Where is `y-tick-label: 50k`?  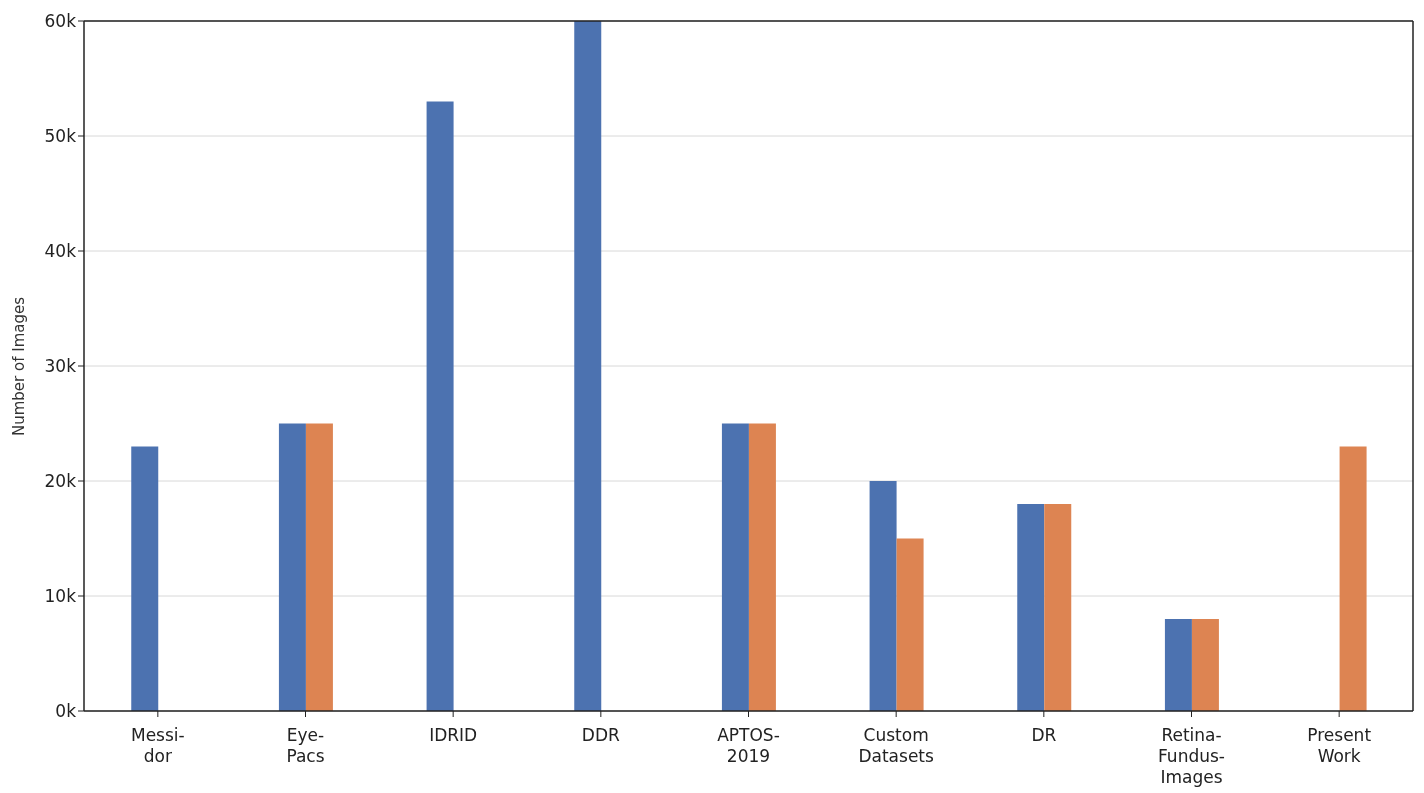
y-tick-label: 50k is located at coordinates (60, 136).